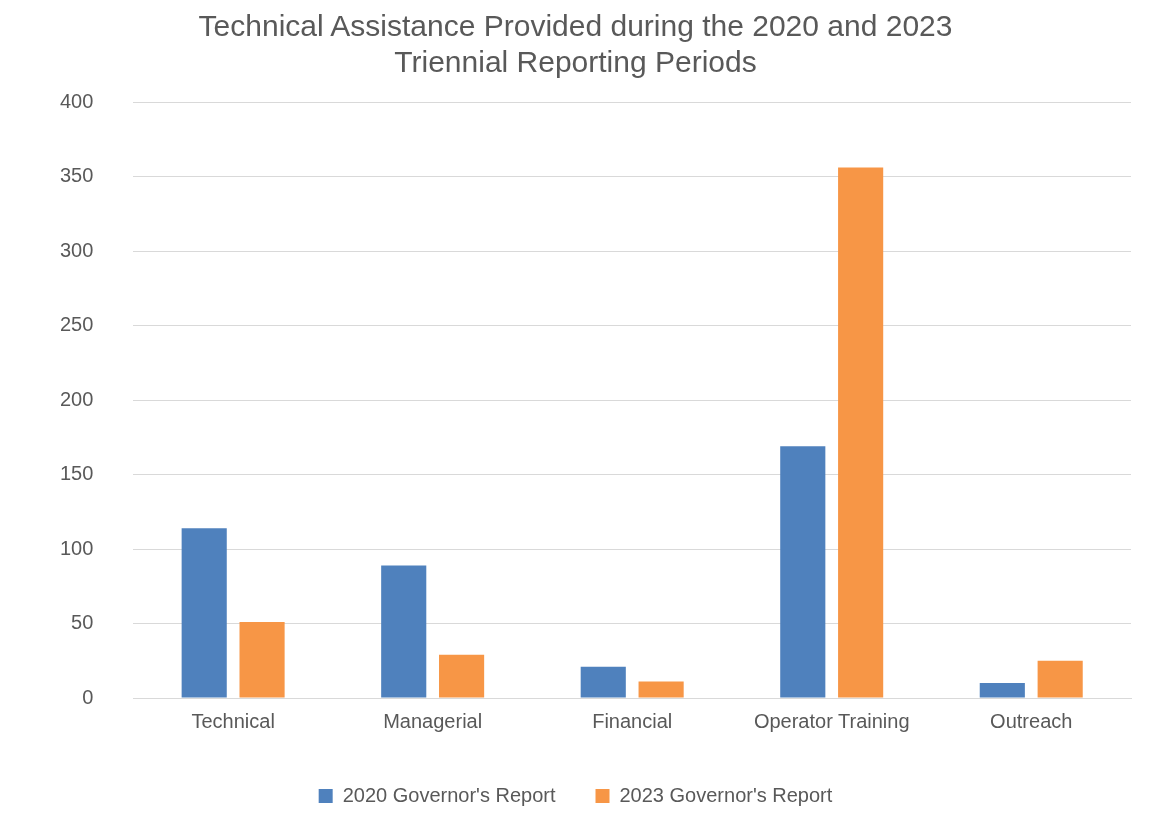 Image resolution: width=1151 pixels, height=826 pixels. I want to click on x-tick-label: Financial, so click(632, 720).